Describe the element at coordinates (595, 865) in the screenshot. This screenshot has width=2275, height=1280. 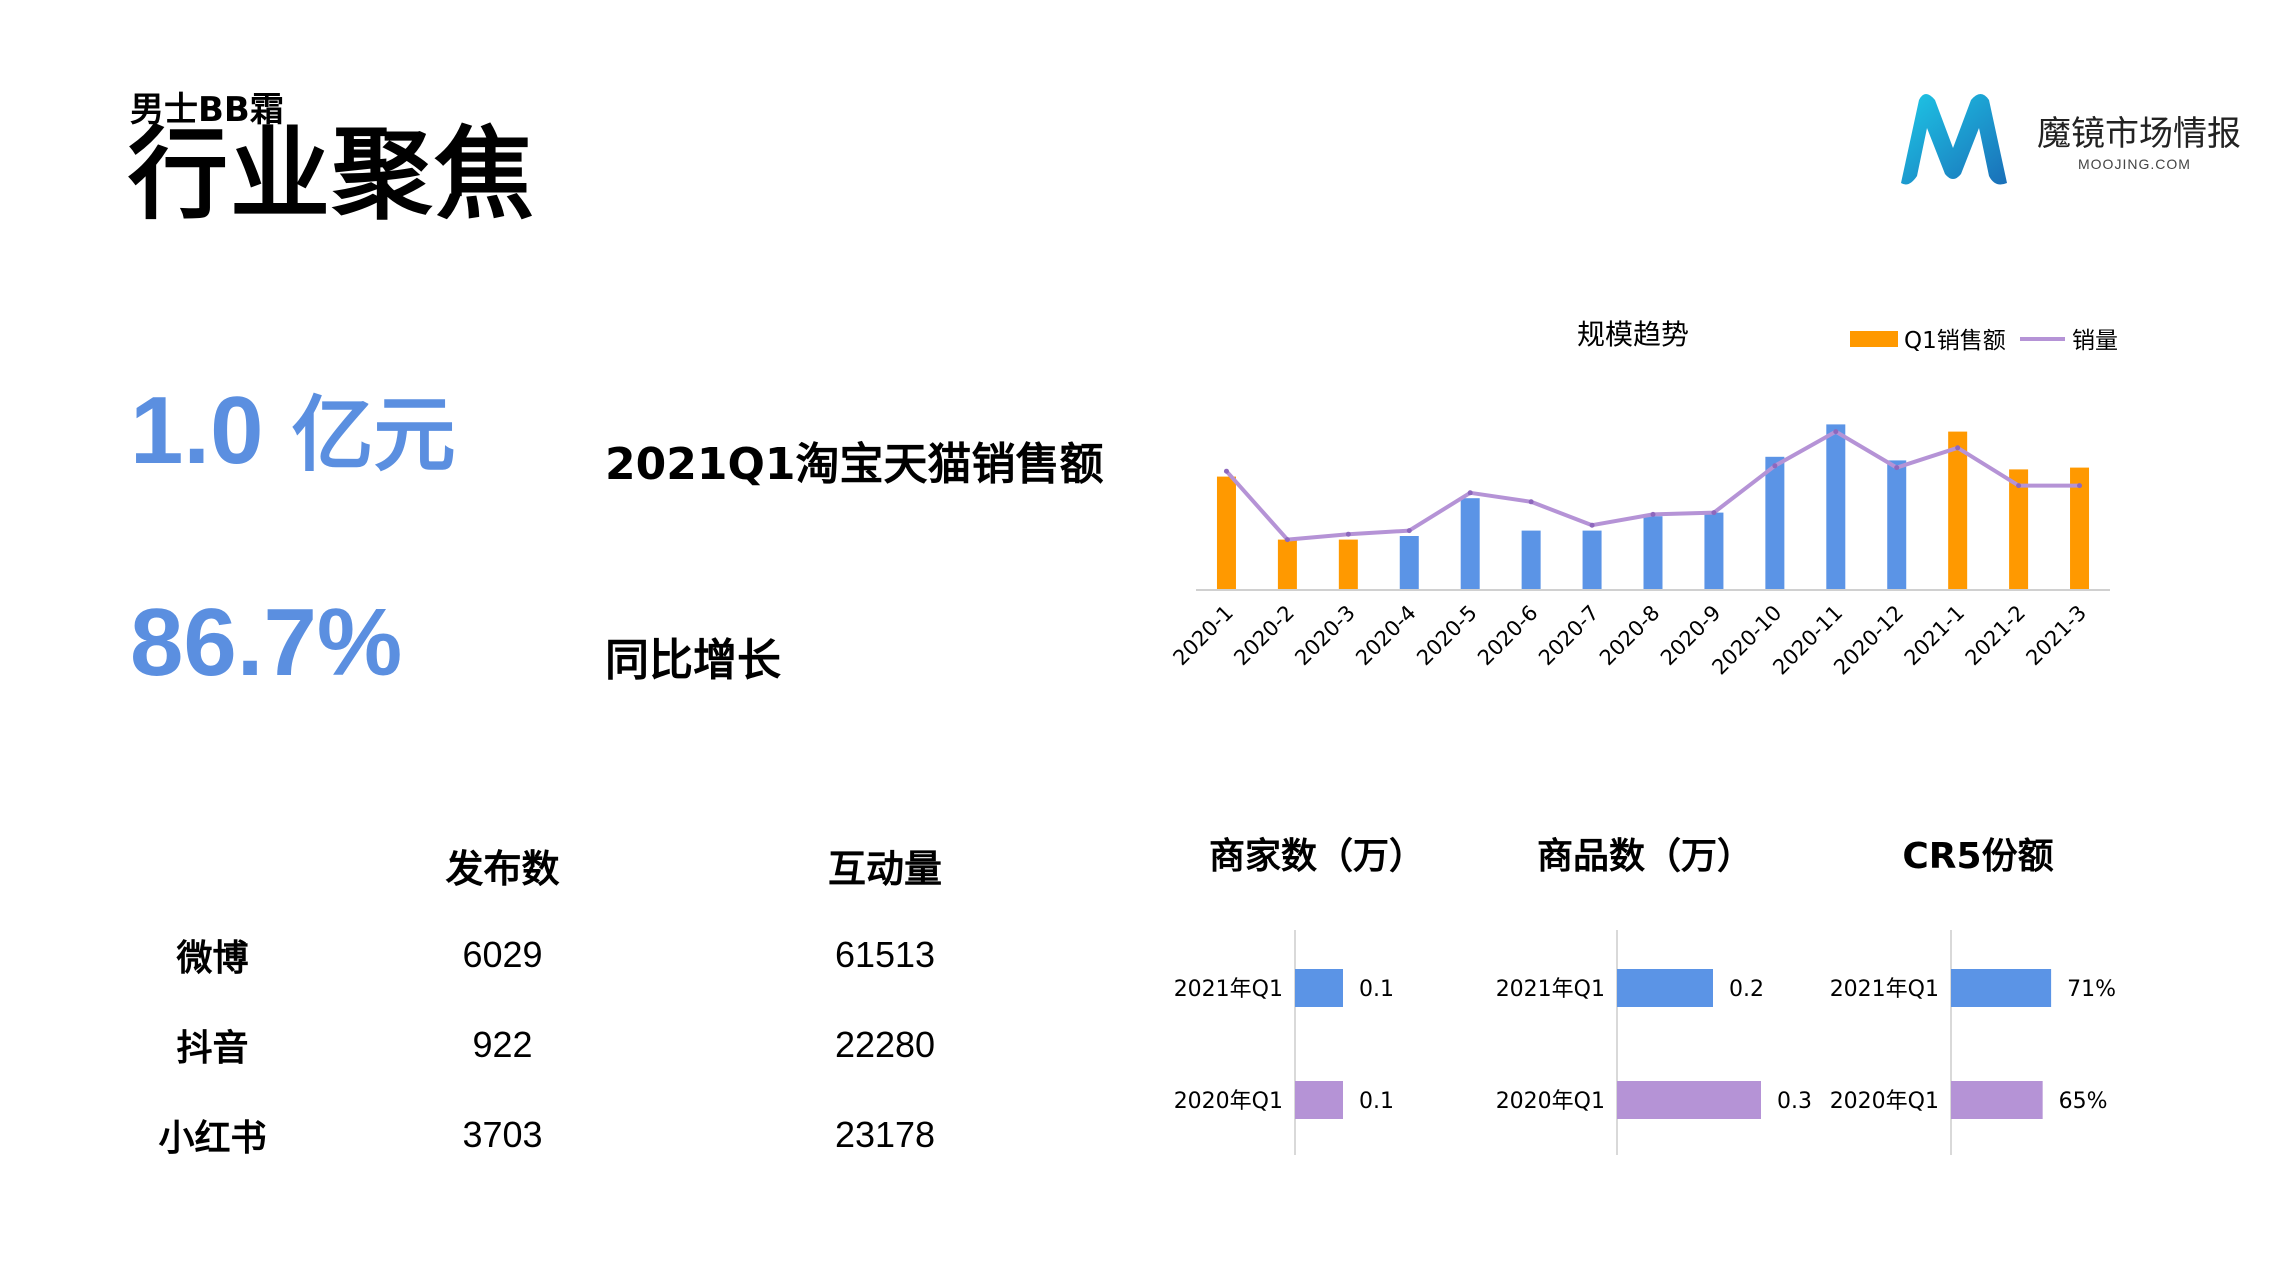
I see `table-header-row: 发布数 互动量` at that location.